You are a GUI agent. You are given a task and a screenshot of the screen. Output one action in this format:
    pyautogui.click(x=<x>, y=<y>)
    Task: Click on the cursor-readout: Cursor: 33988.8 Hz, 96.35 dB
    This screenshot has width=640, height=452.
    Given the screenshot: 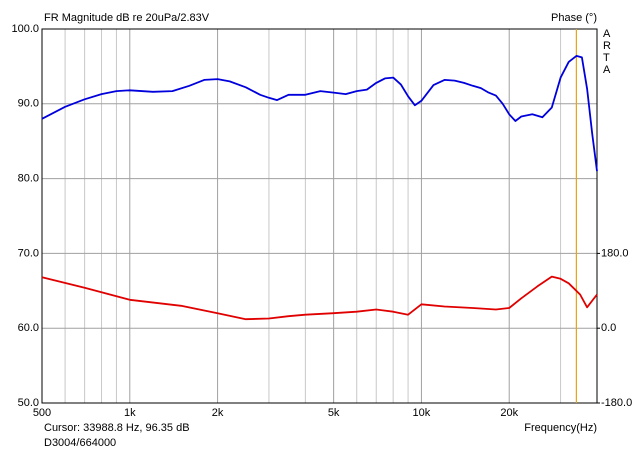 What is the action you would take?
    pyautogui.click(x=117, y=428)
    